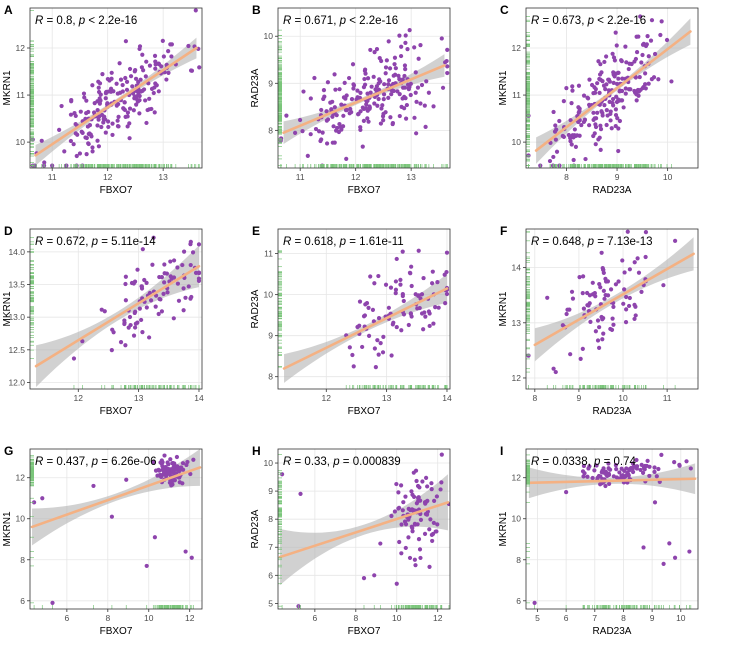 Image resolution: width=732 pixels, height=658 pixels. I want to click on y-tick-label: 12.0, so click(16, 382).